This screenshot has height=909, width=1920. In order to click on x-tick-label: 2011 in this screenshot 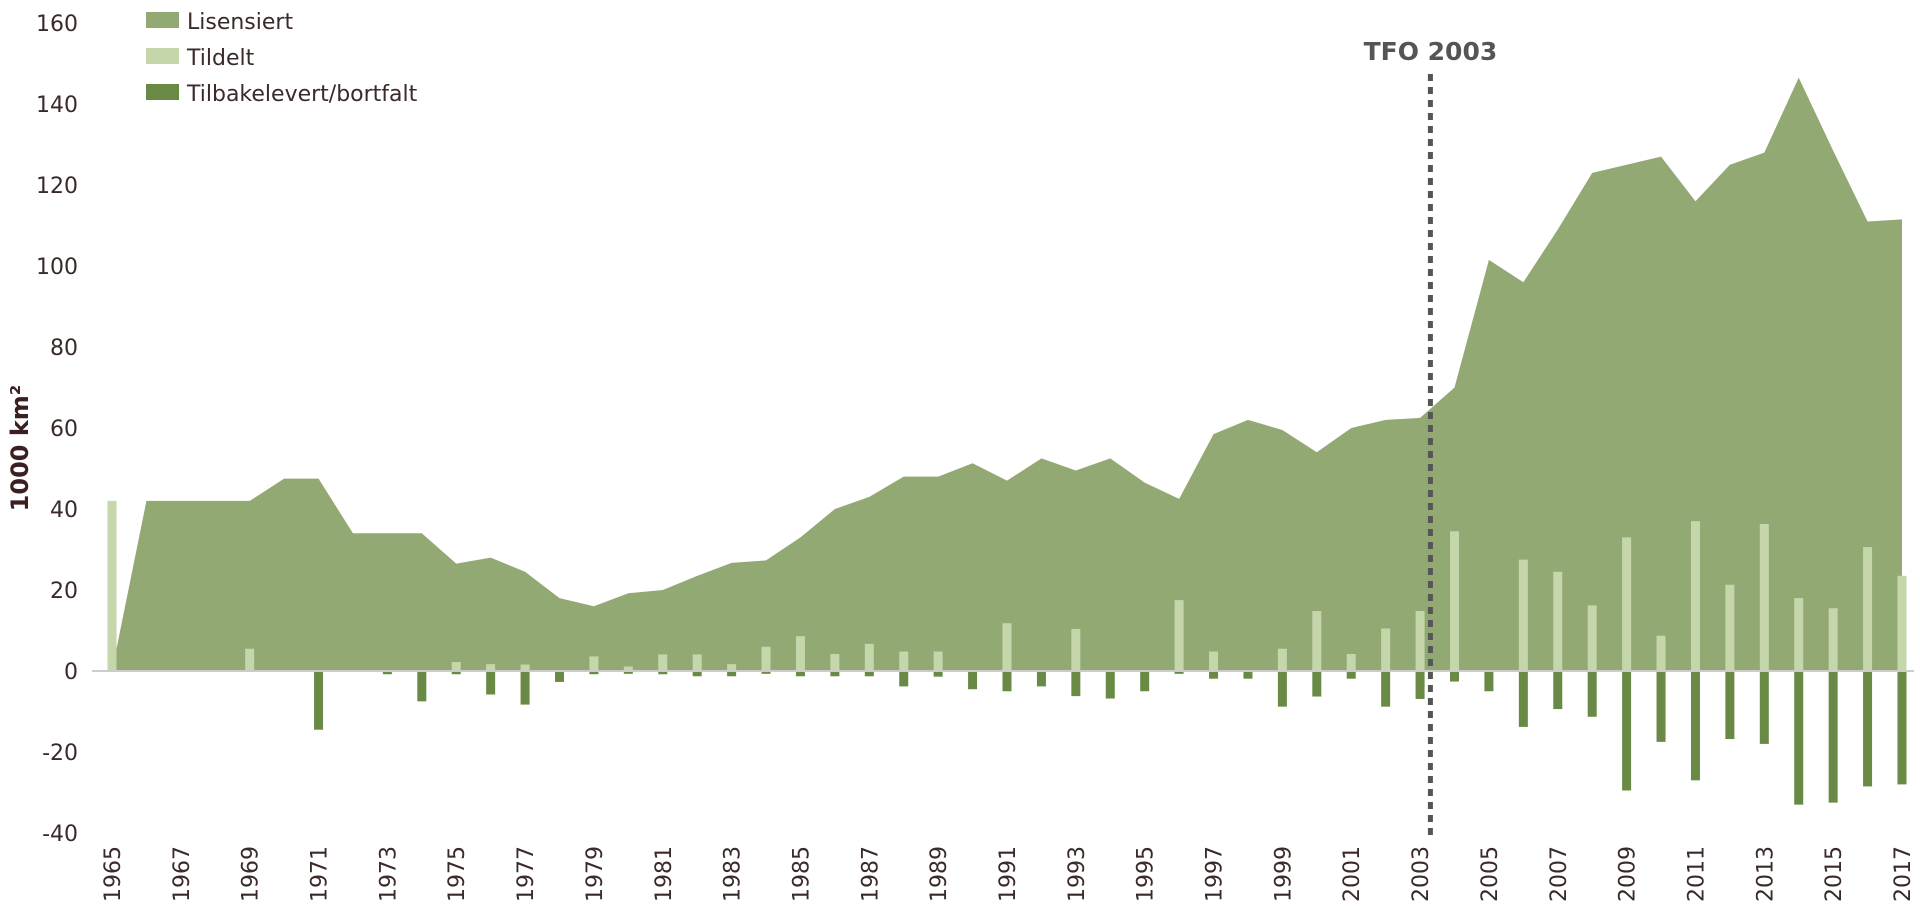, I will do `click(1696, 874)`.